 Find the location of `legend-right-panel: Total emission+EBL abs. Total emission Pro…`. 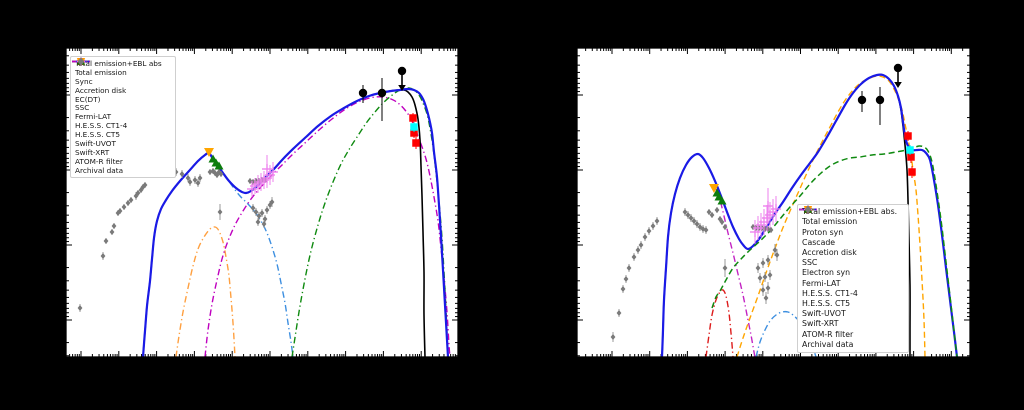

legend-right-panel: Total emission+EBL abs. Total emission Pro… is located at coordinates (853, 278).